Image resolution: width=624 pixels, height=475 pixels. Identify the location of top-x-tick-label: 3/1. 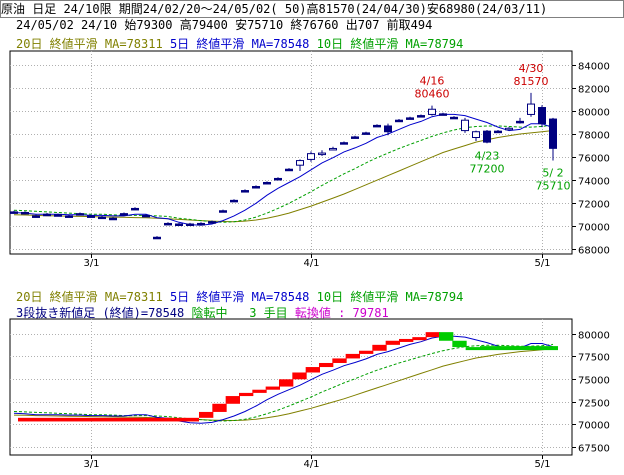
(91, 263).